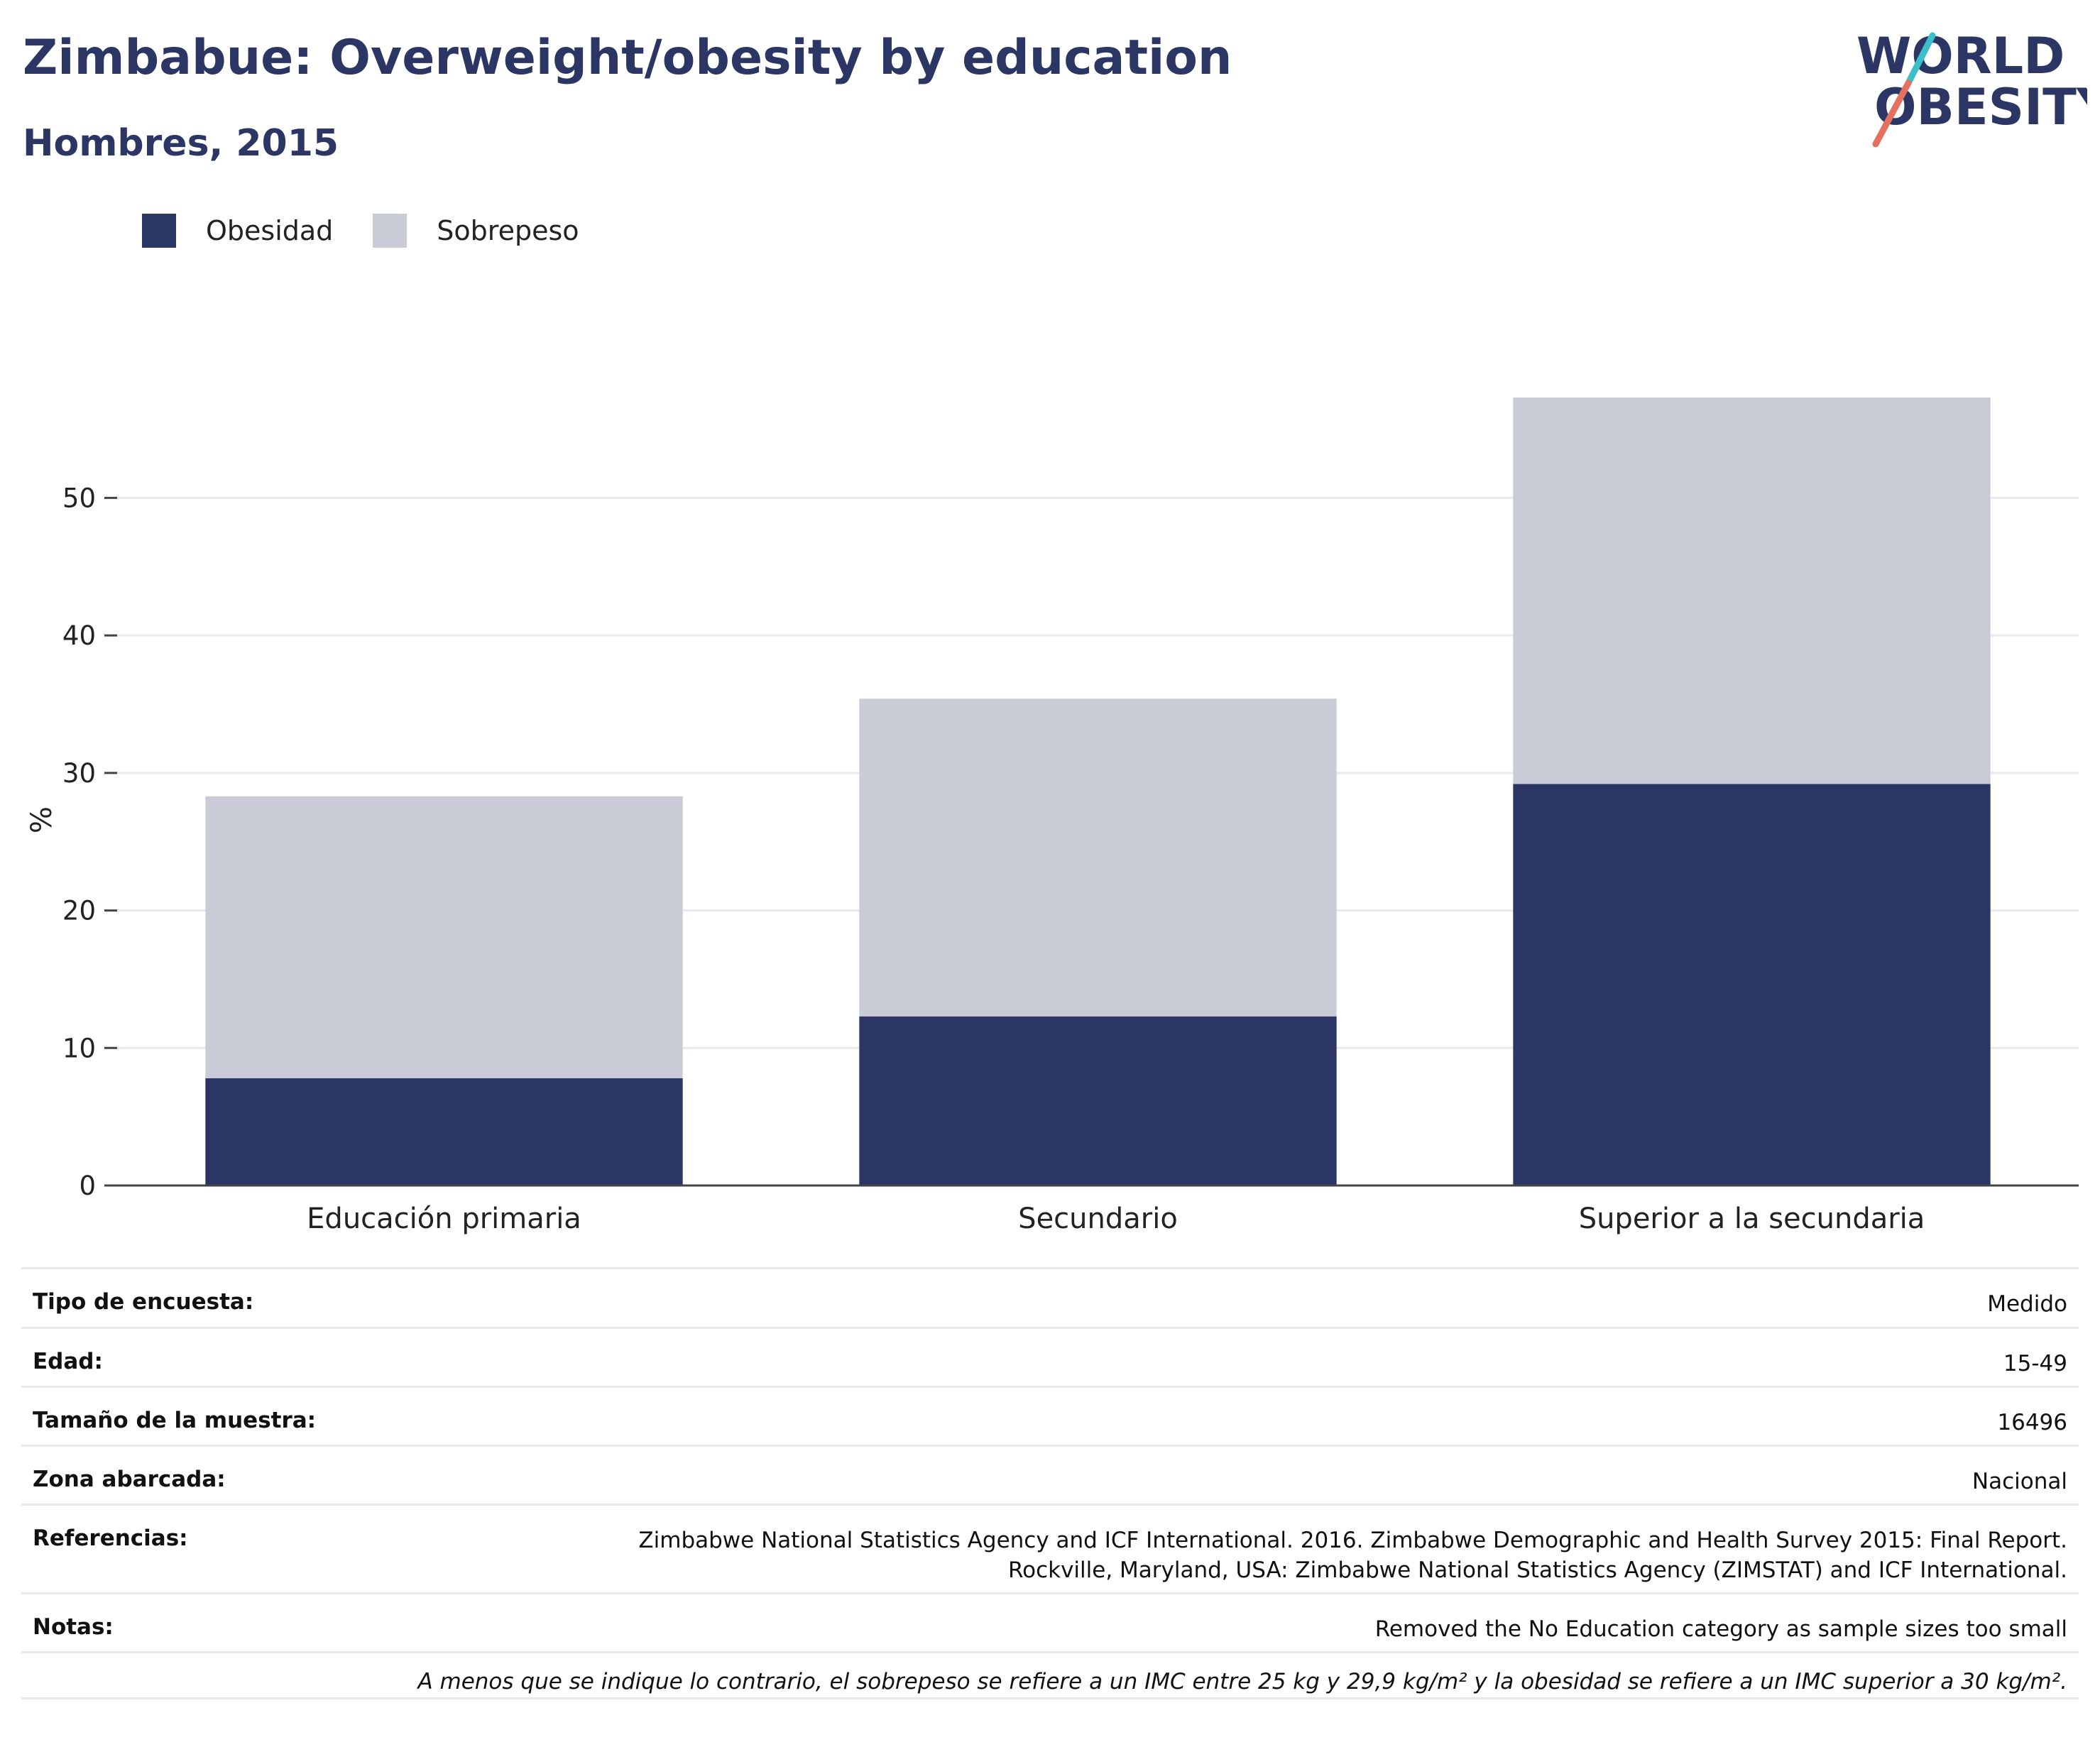 The image size is (2100, 1747). What do you see at coordinates (68, 1361) in the screenshot?
I see `info-key-age: Edad:` at bounding box center [68, 1361].